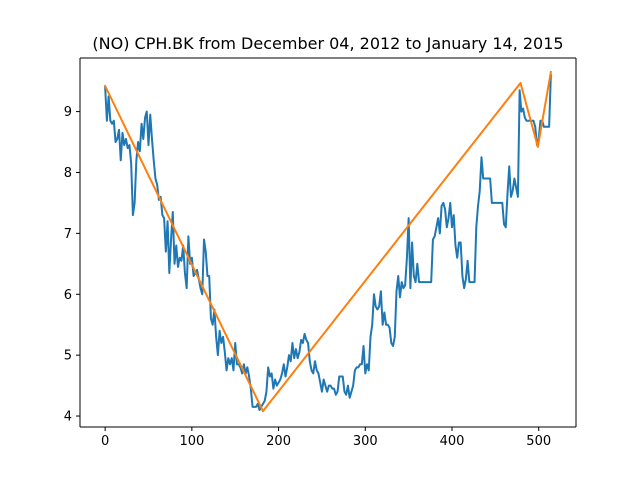 Image resolution: width=640 pixels, height=480 pixels. Describe the element at coordinates (68, 295) in the screenshot. I see `y-tick-label: 6` at that location.